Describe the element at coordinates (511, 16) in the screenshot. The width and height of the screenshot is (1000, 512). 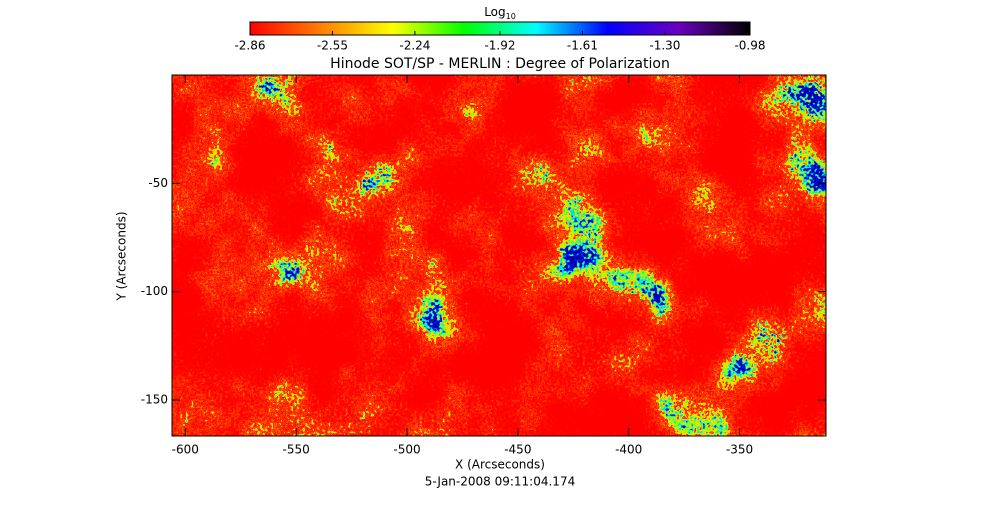
I see `colorbar-label-subscript: 10` at that location.